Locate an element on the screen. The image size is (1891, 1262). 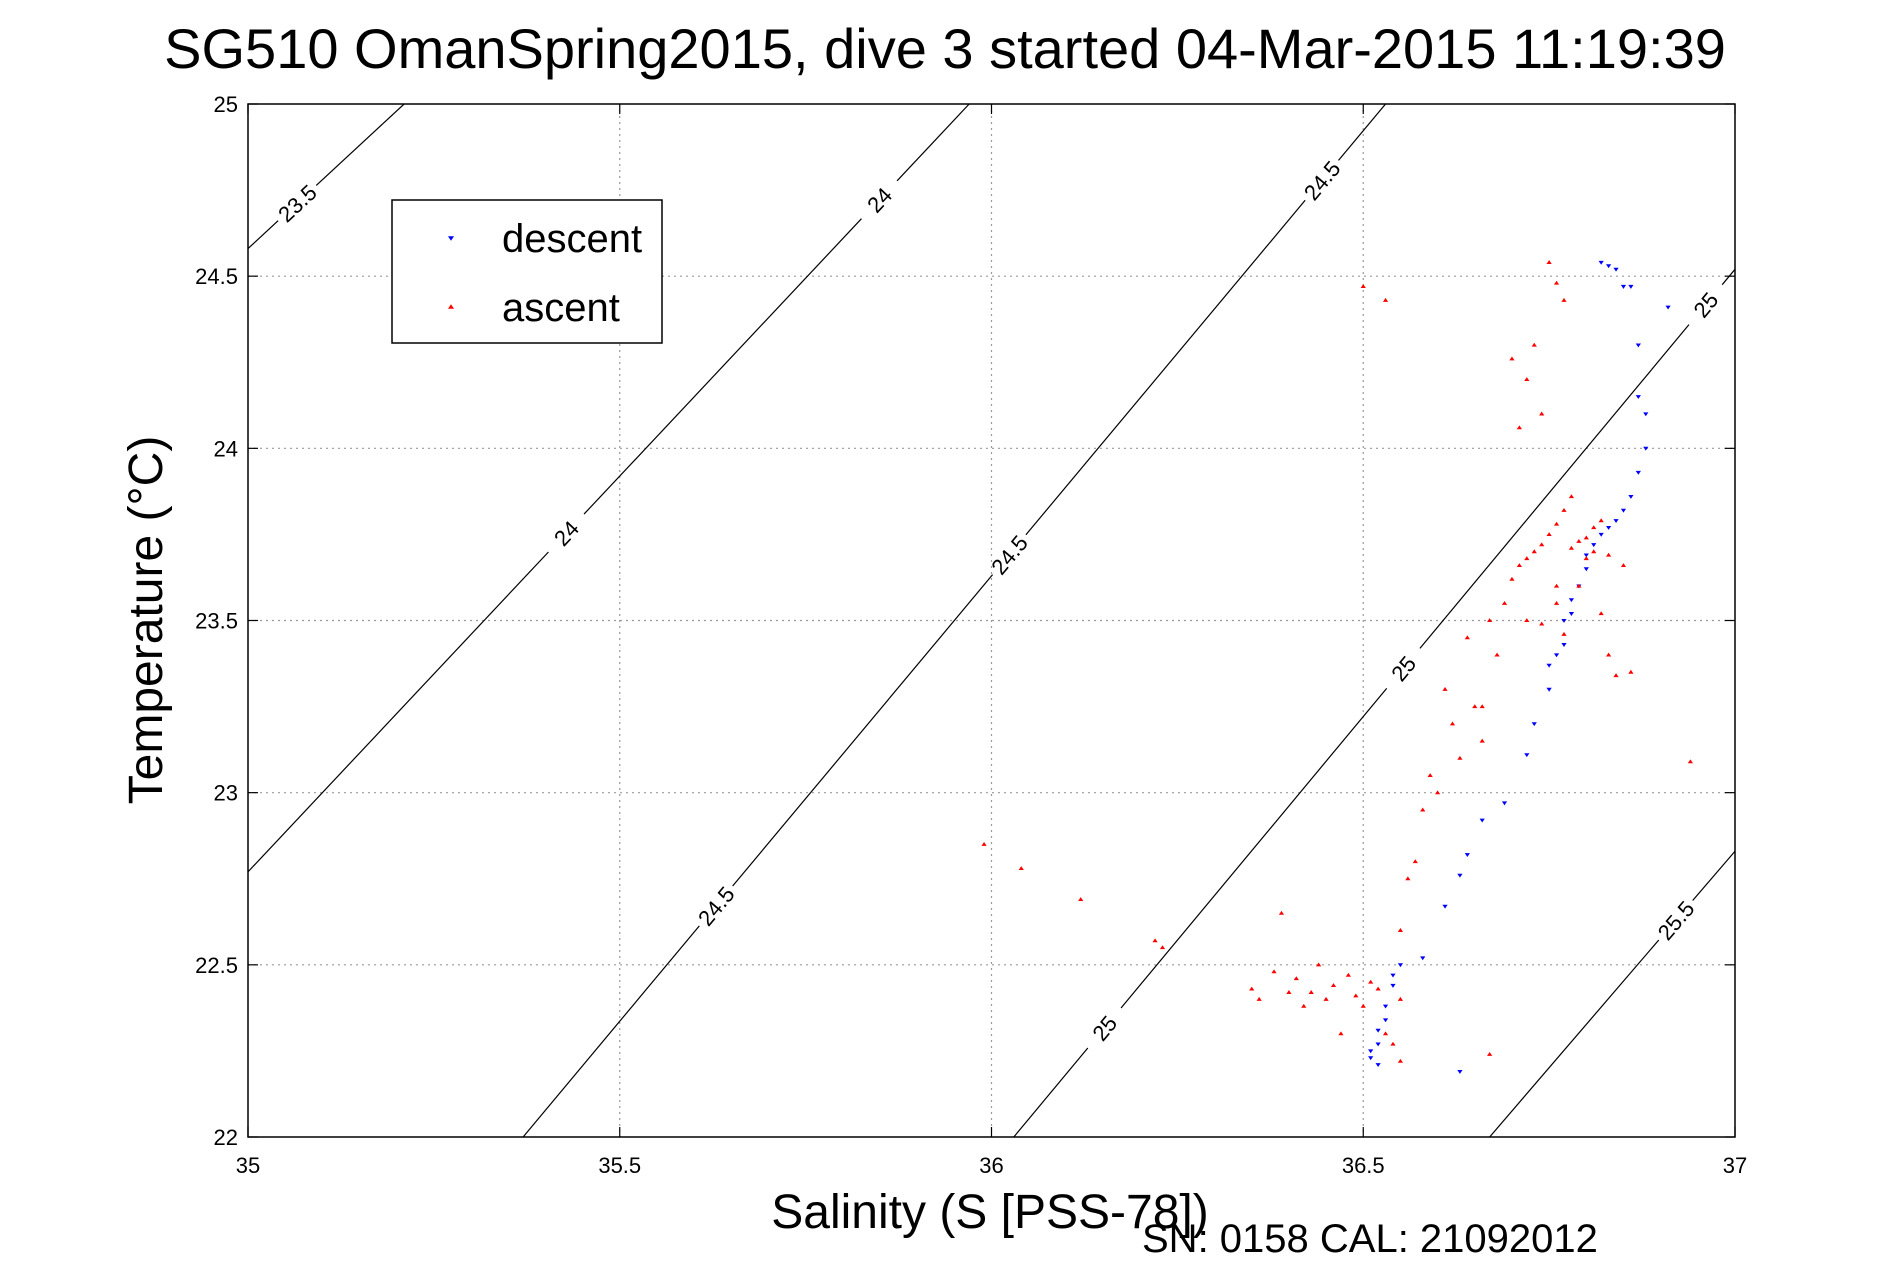
y-tick-label: 23.5 is located at coordinates (216, 621).